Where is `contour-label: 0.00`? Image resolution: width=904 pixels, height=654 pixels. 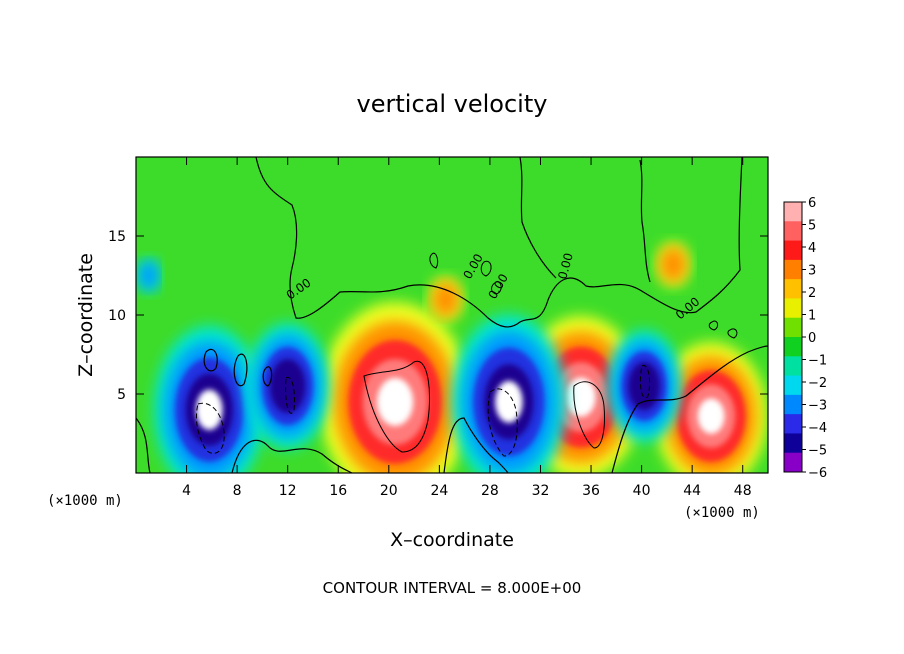 contour-label: 0.00 is located at coordinates (565, 265).